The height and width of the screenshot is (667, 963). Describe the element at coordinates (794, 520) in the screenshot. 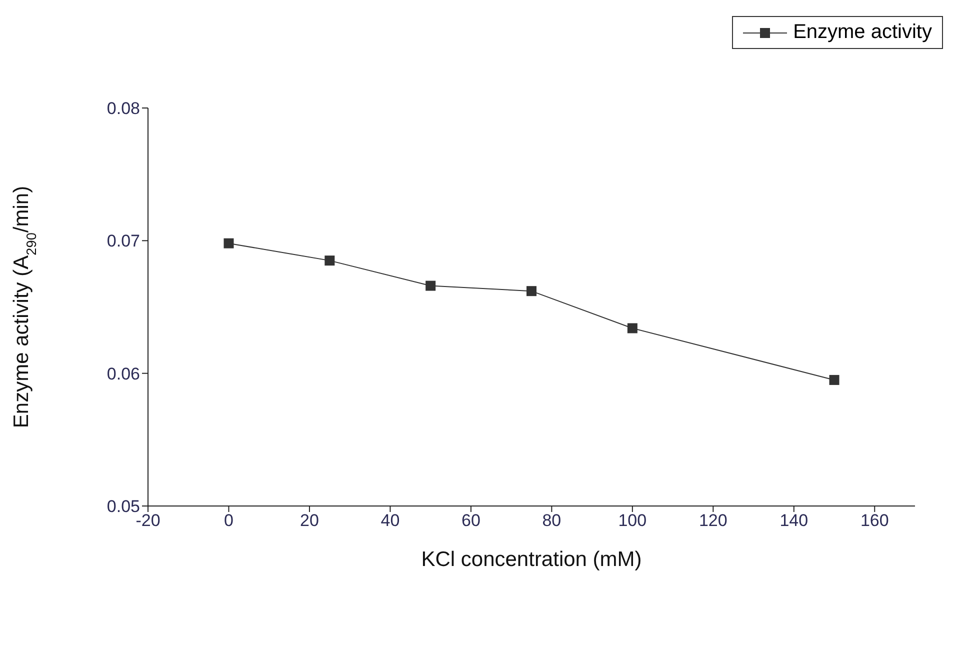

I see `x-tick-label: 140` at that location.